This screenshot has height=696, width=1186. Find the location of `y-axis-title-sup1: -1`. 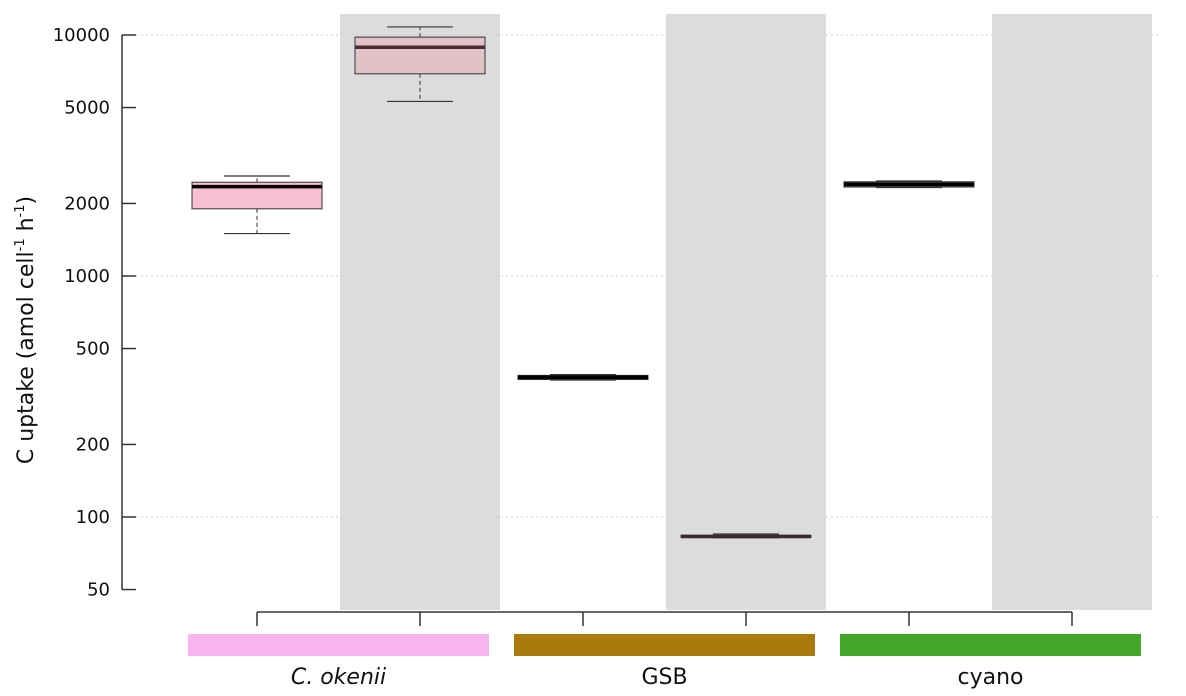

y-axis-title-sup1: -1 is located at coordinates (20, 244).